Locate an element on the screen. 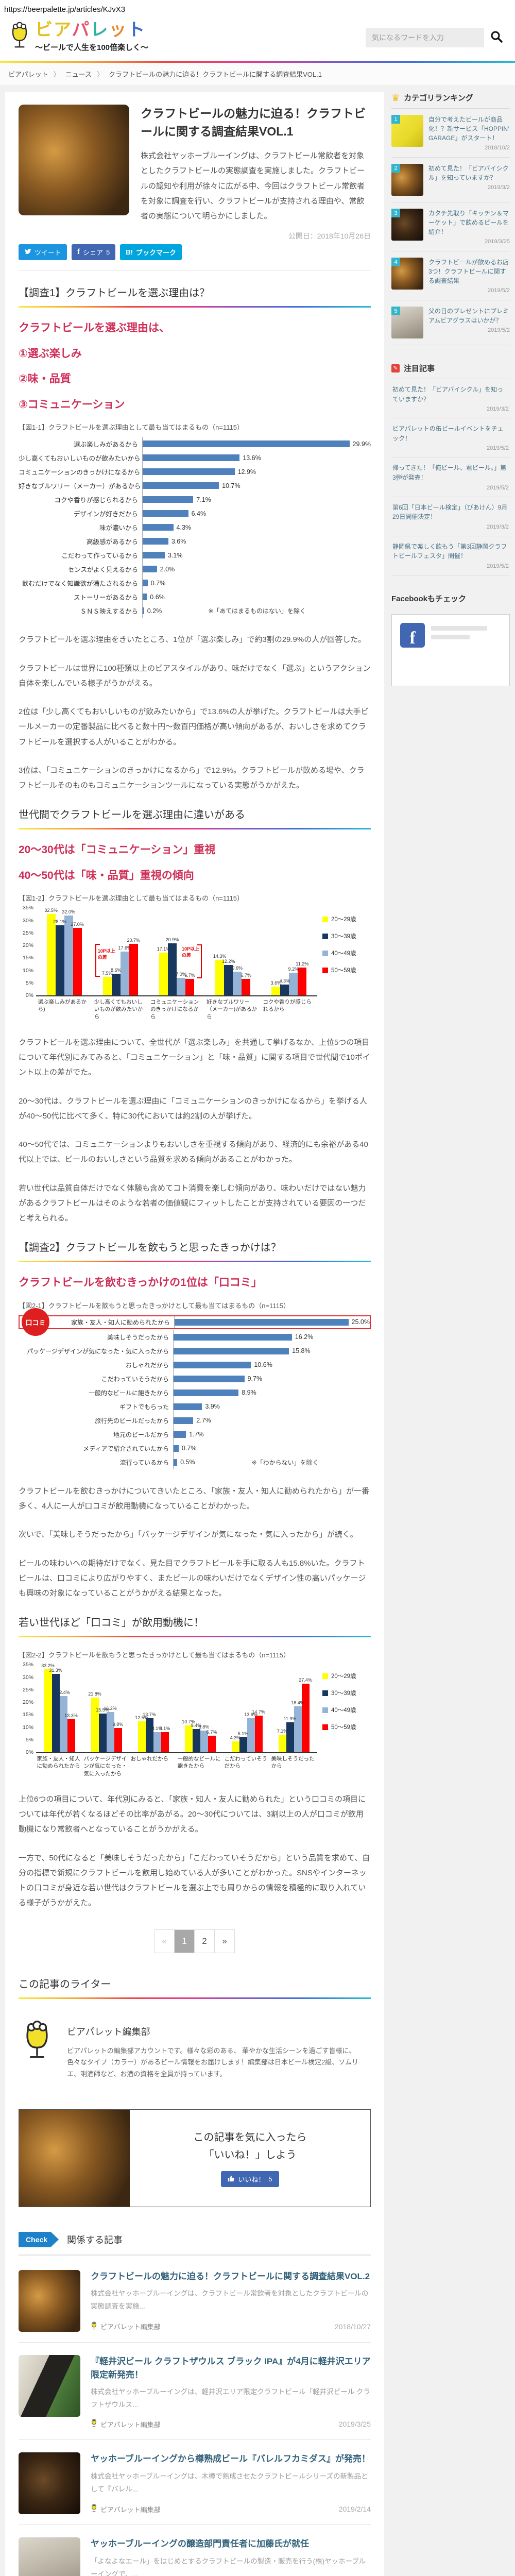  chart-row: 家族・友人・知人に勧められたから 25.0% 口コミ is located at coordinates (195, 1322).